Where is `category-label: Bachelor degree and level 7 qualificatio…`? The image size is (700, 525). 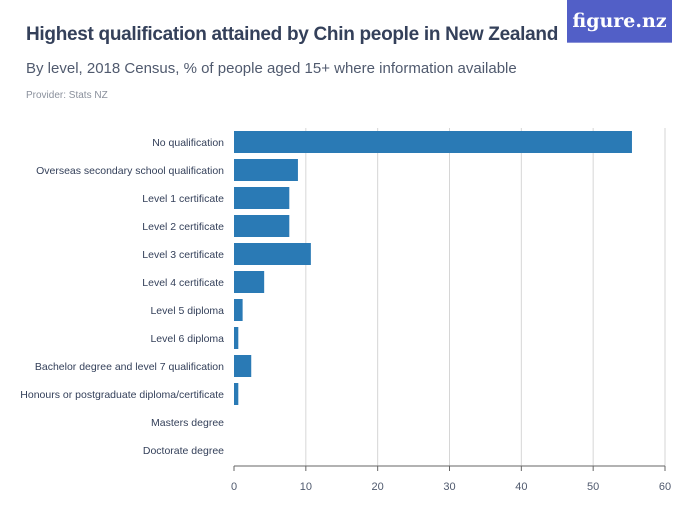
category-label: Bachelor degree and level 7 qualificatio… is located at coordinates (129, 367).